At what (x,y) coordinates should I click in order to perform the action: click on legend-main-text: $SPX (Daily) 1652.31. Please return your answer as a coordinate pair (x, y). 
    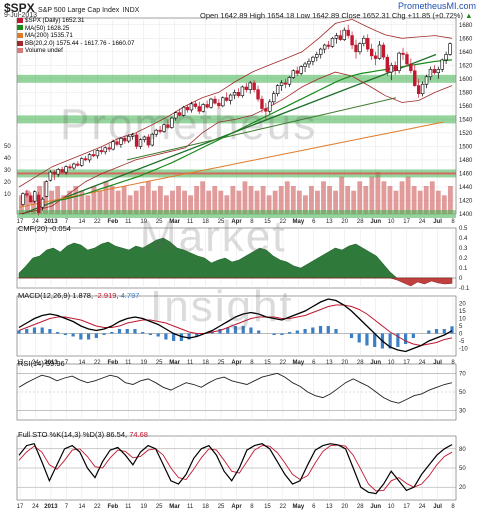
    Looking at the image, I should click on (55, 20).